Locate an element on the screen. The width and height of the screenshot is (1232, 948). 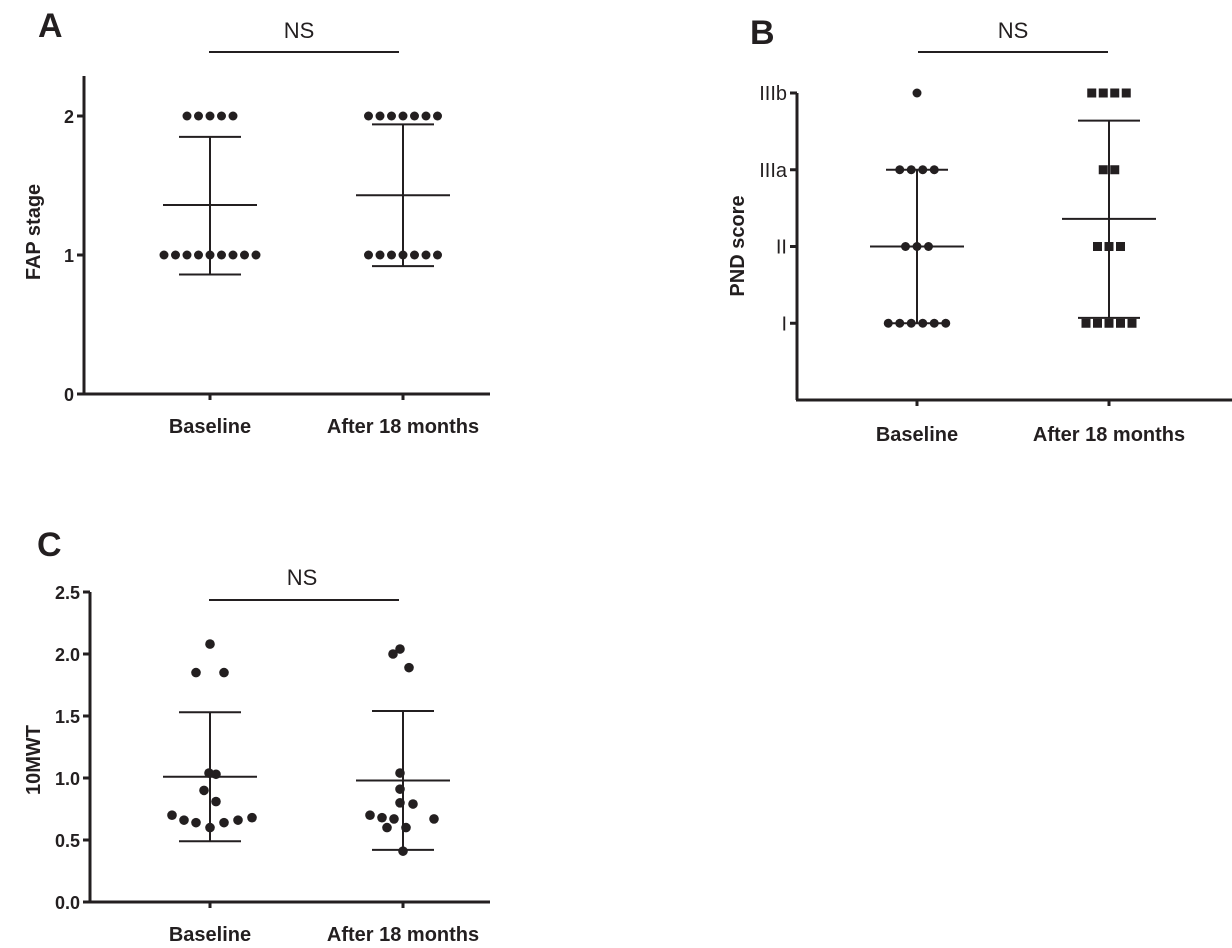
y-tick-label: IIIb is located at coordinates (773, 94).